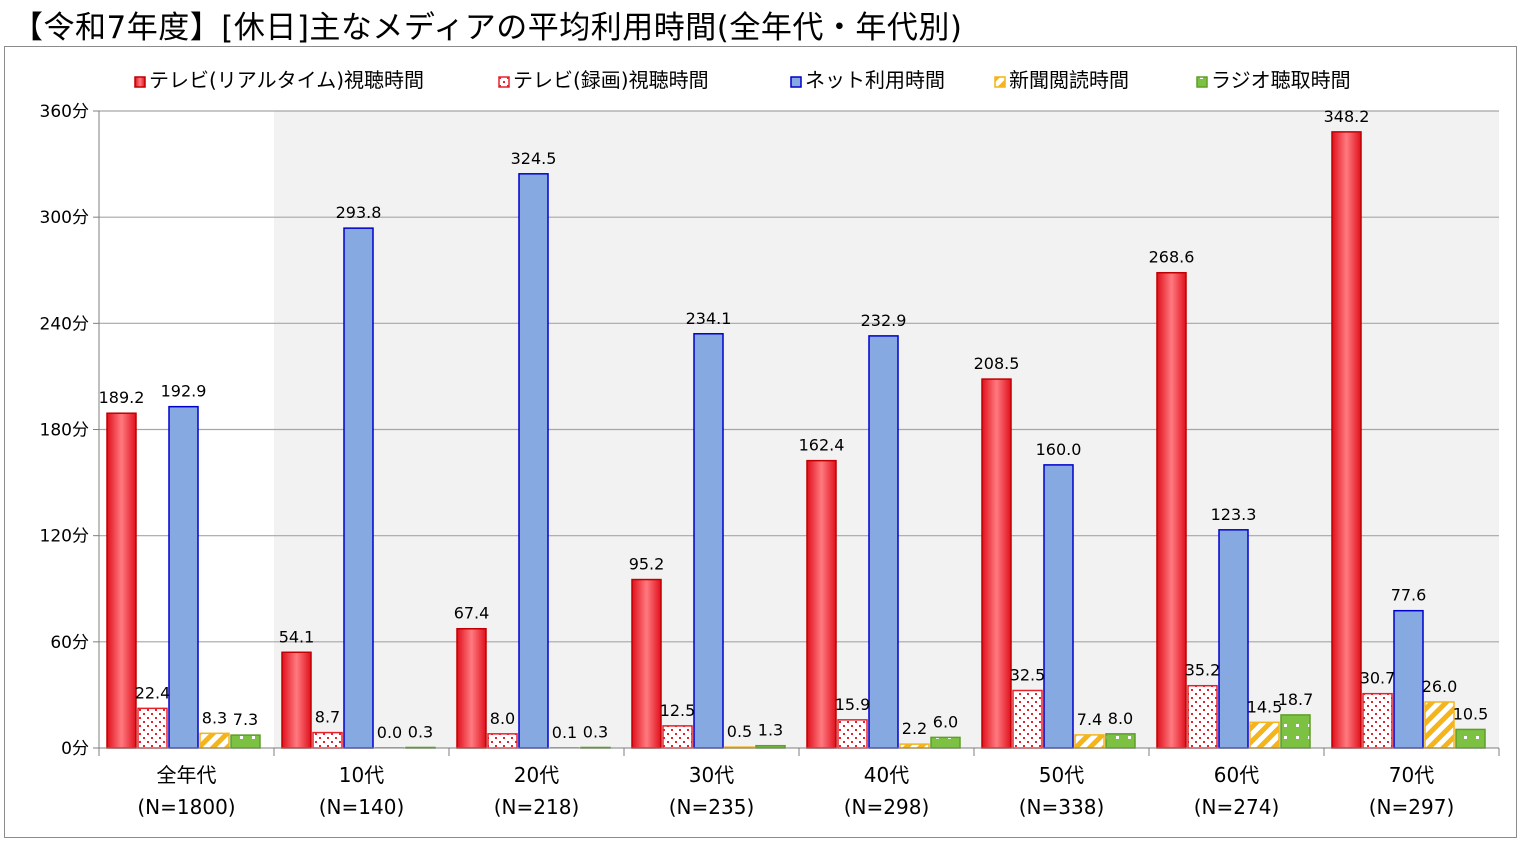  What do you see at coordinates (245, 719) in the screenshot?
I see `data-label: 7.3` at bounding box center [245, 719].